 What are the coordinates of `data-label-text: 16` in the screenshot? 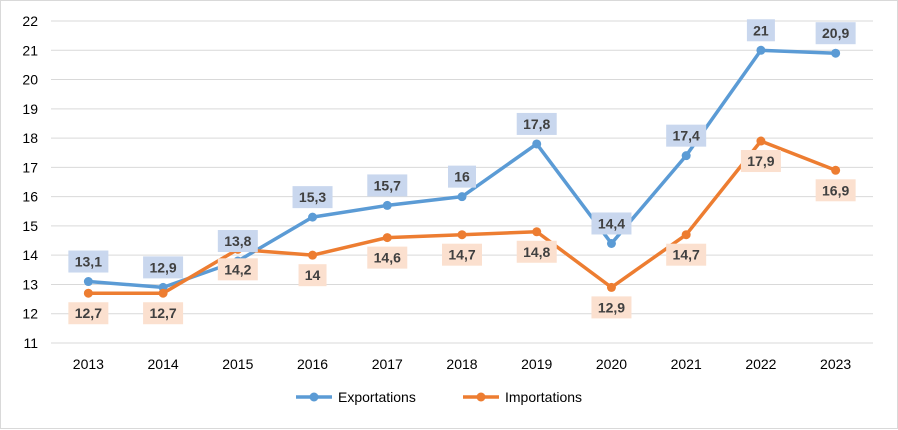 It's located at (462, 177).